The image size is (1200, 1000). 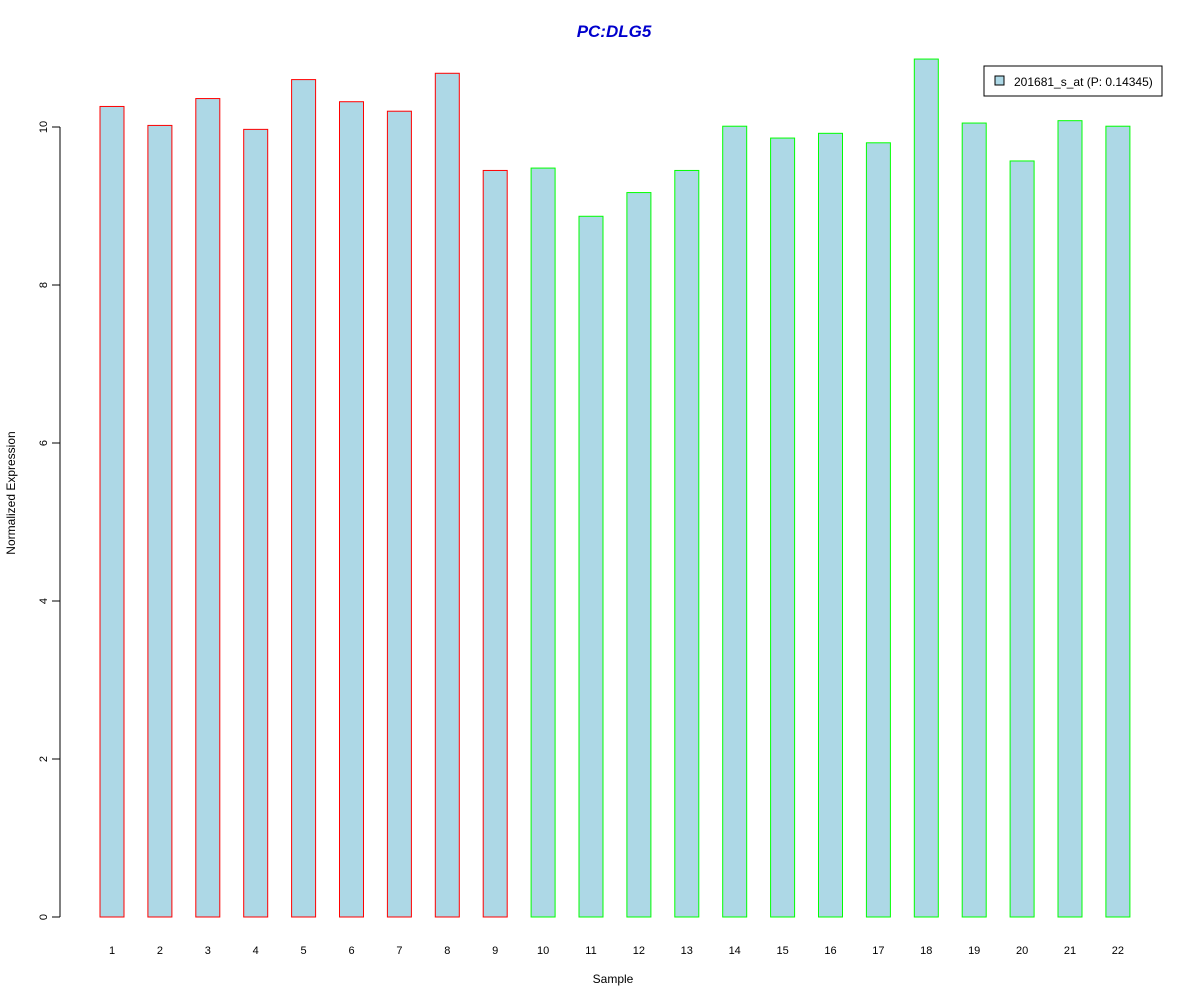 I want to click on x-tick-label: 8, so click(x=447, y=951).